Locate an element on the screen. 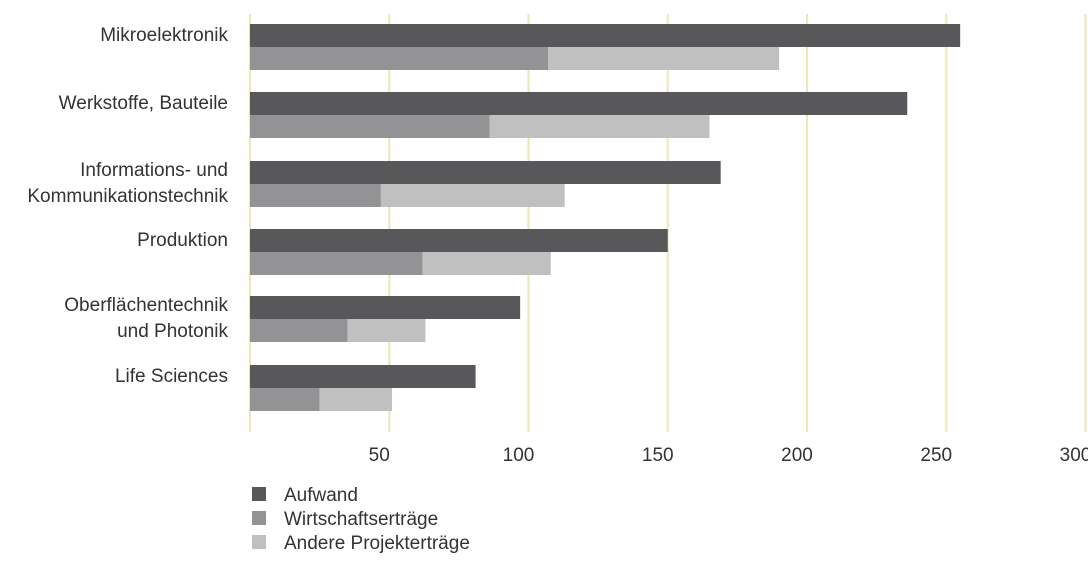  legend-label: Aufwand is located at coordinates (321, 495).